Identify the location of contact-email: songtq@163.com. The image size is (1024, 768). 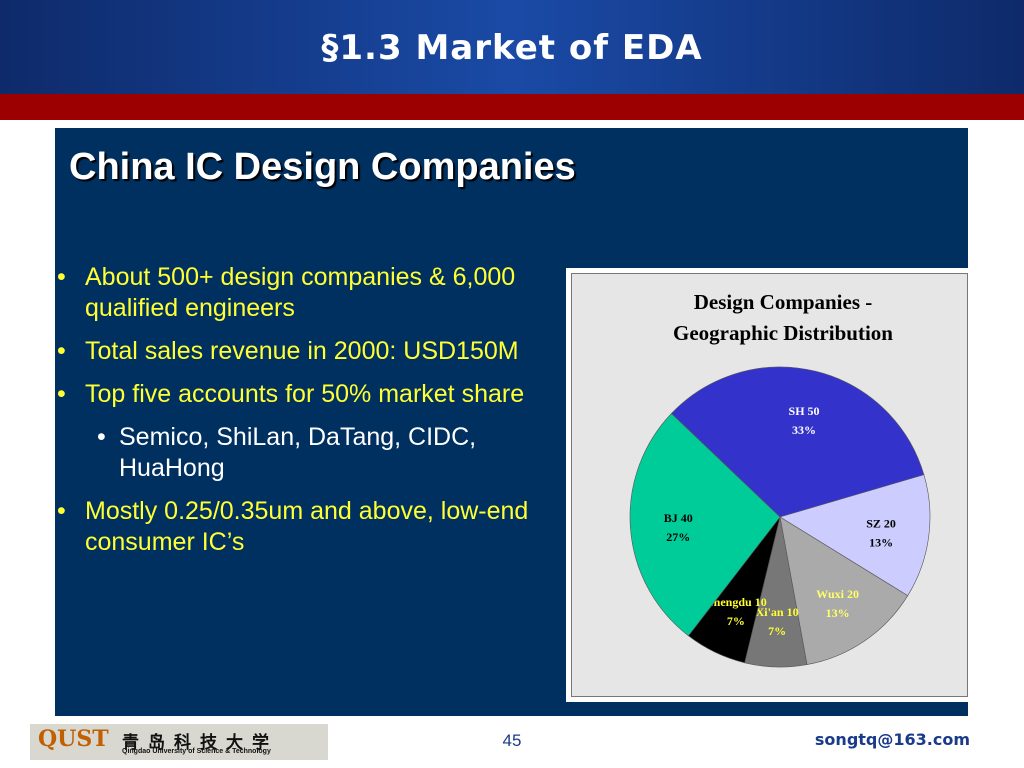
(892, 739).